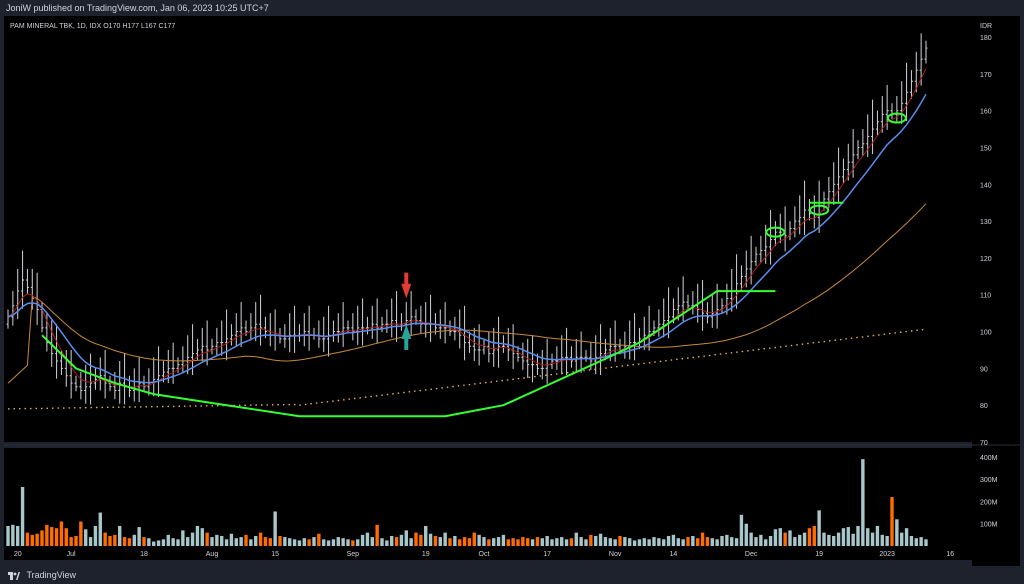 This screenshot has height=584, width=1024. Describe the element at coordinates (986, 148) in the screenshot. I see `y-tick-label: 150` at that location.